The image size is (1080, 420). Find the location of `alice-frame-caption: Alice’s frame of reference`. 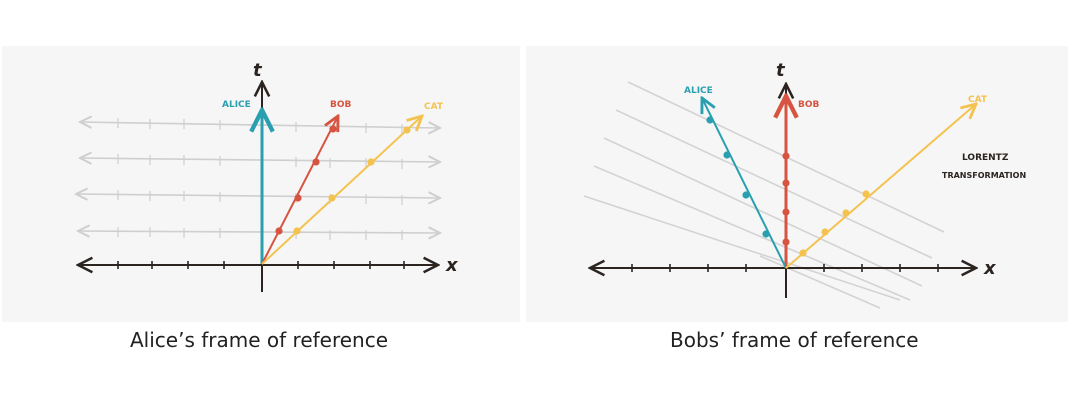

alice-frame-caption: Alice’s frame of reference is located at coordinates (259, 340).